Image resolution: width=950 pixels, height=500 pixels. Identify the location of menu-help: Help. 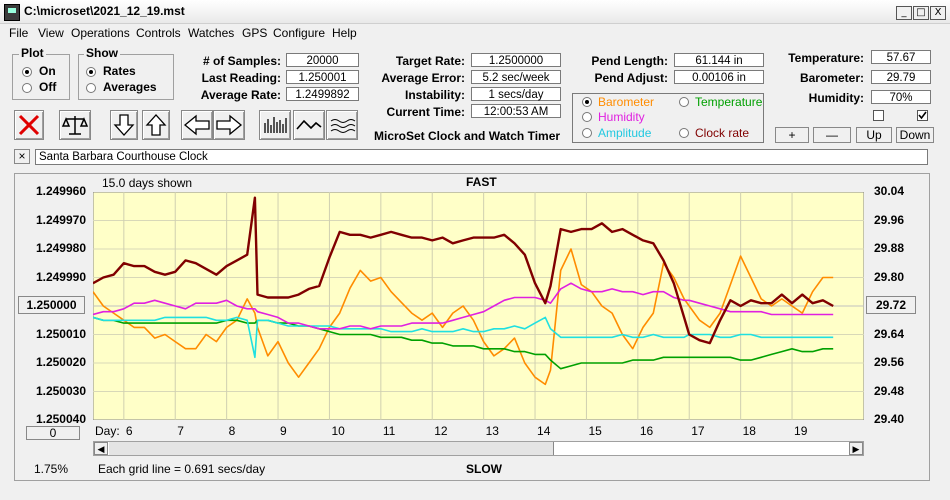
(344, 33).